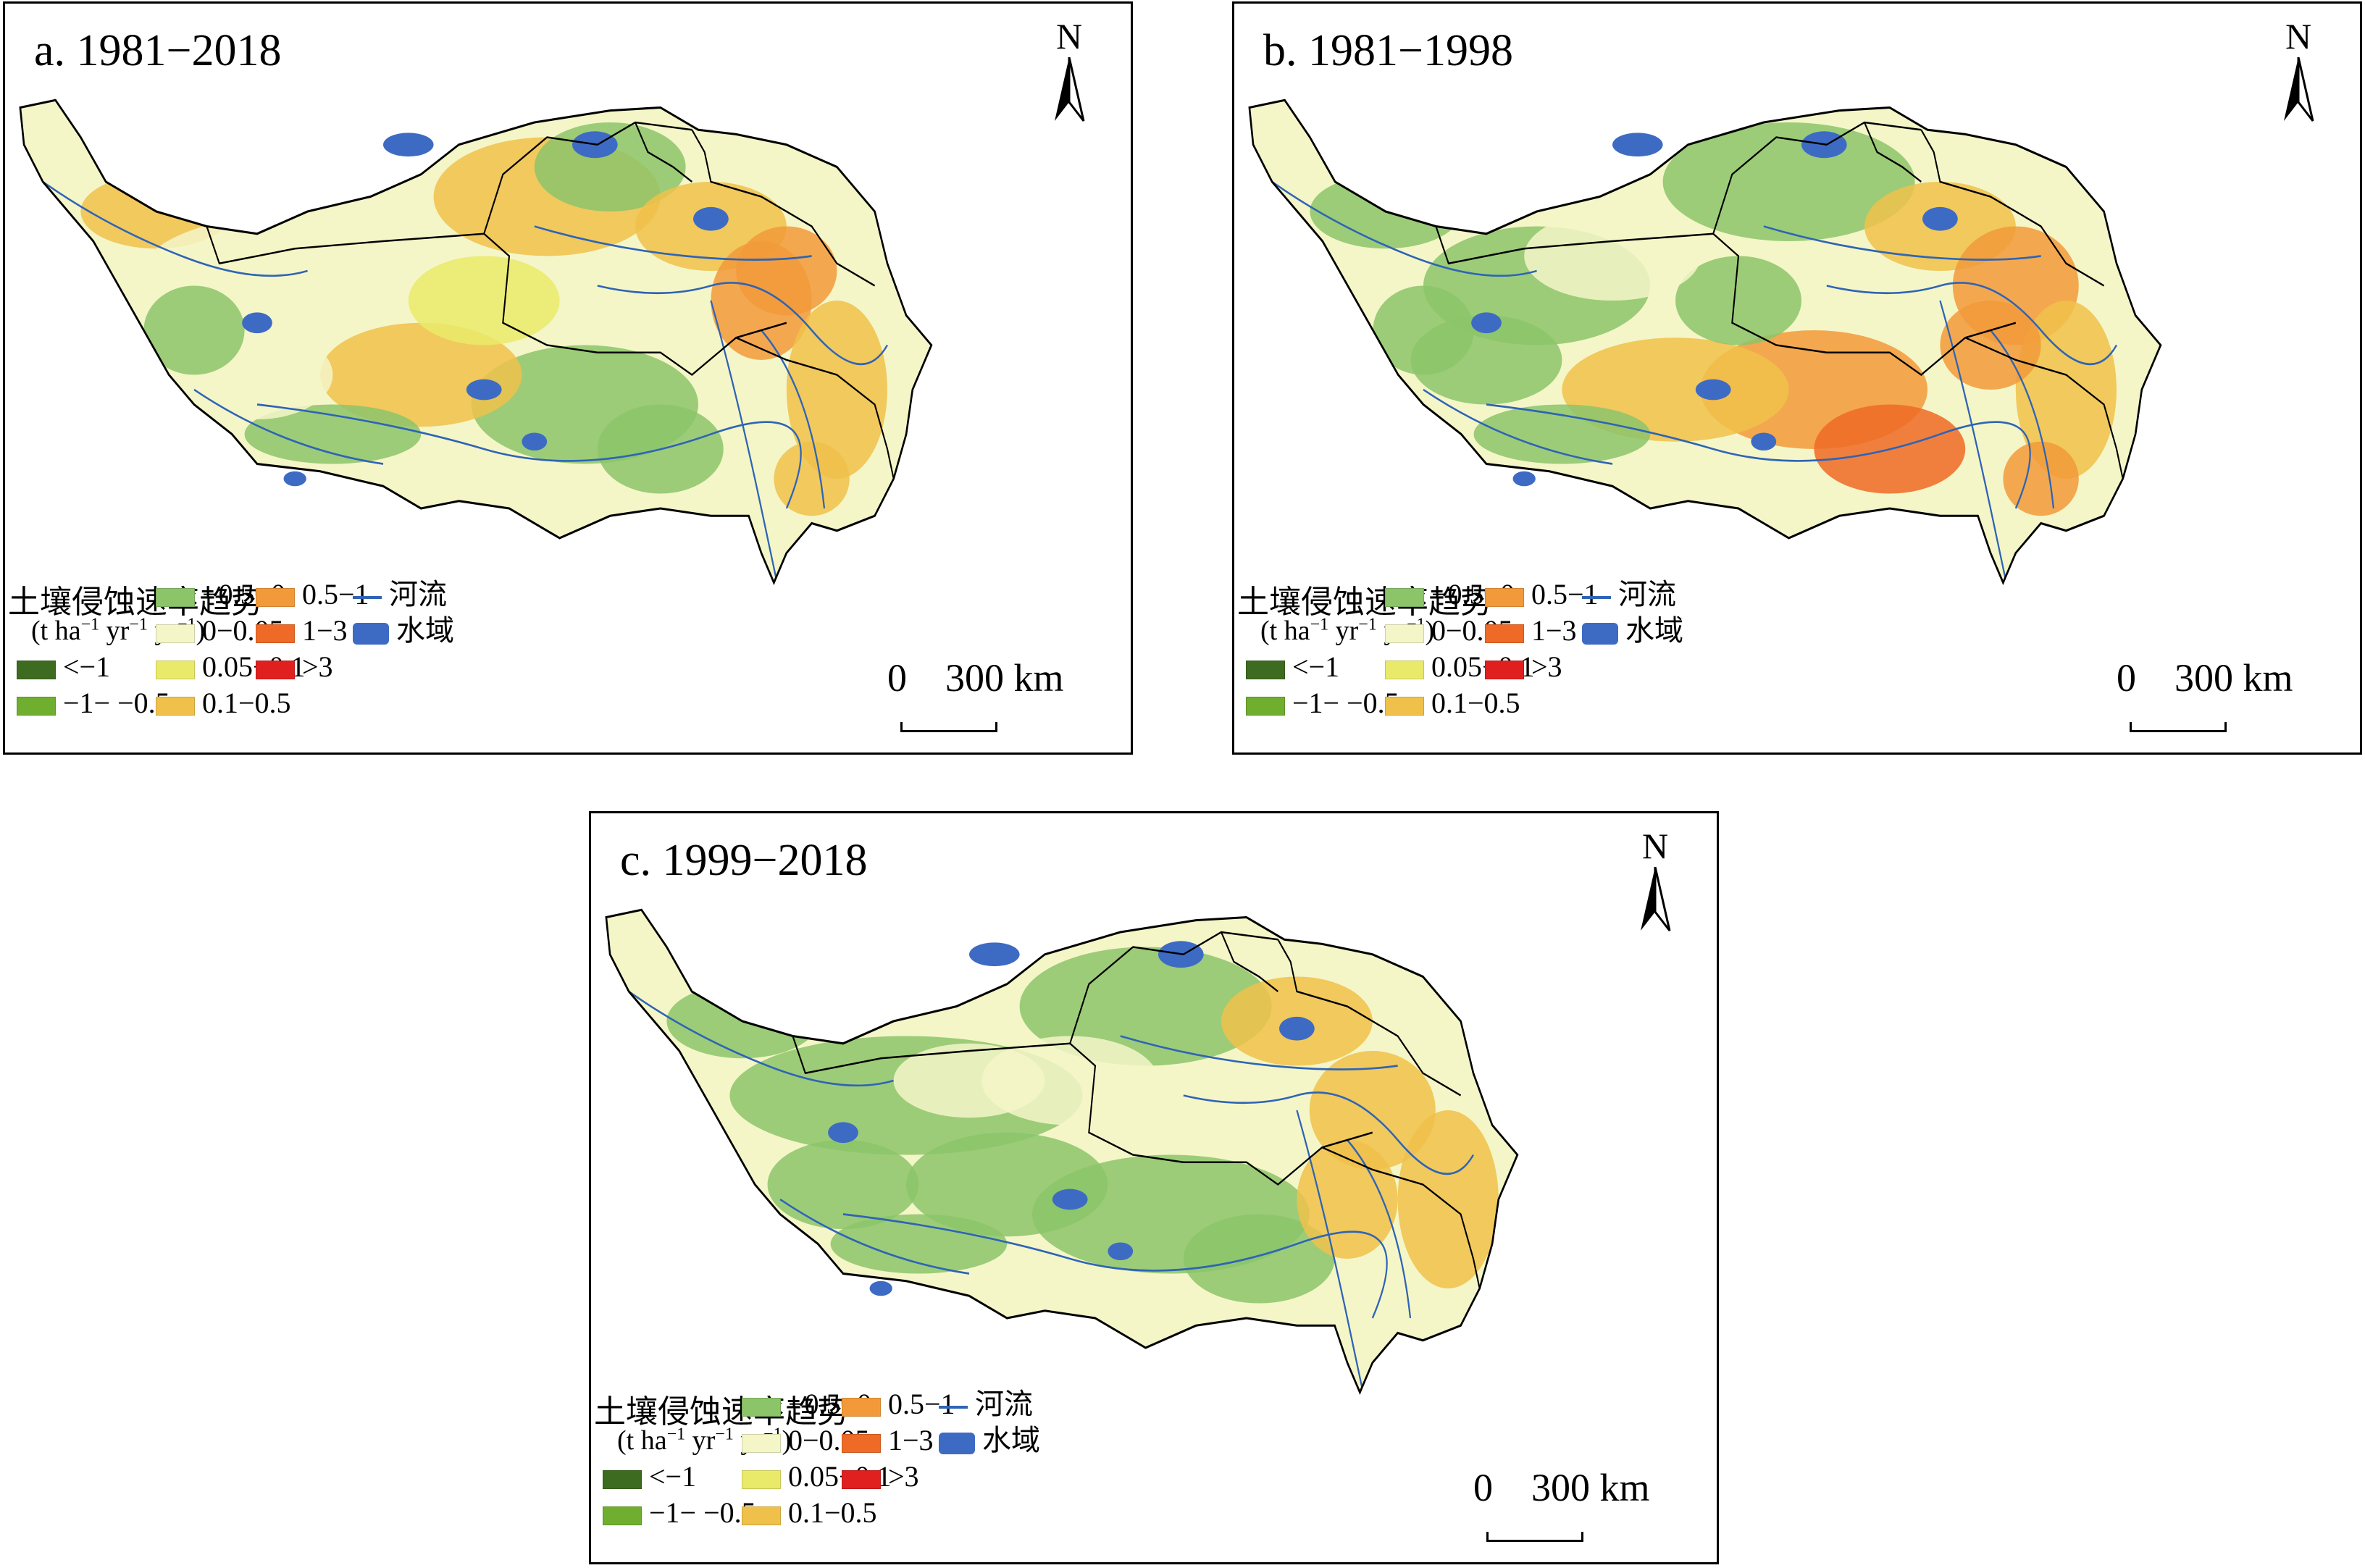  Describe the element at coordinates (953, 1407) in the screenshot. I see `river-line-icon` at that location.